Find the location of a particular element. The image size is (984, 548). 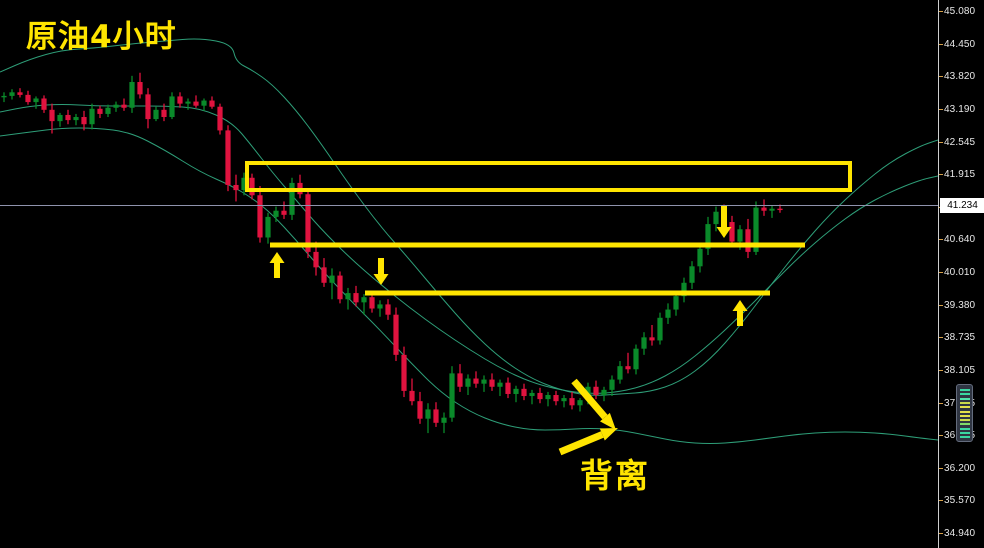

tick-label: 34.940 is located at coordinates (960, 533).